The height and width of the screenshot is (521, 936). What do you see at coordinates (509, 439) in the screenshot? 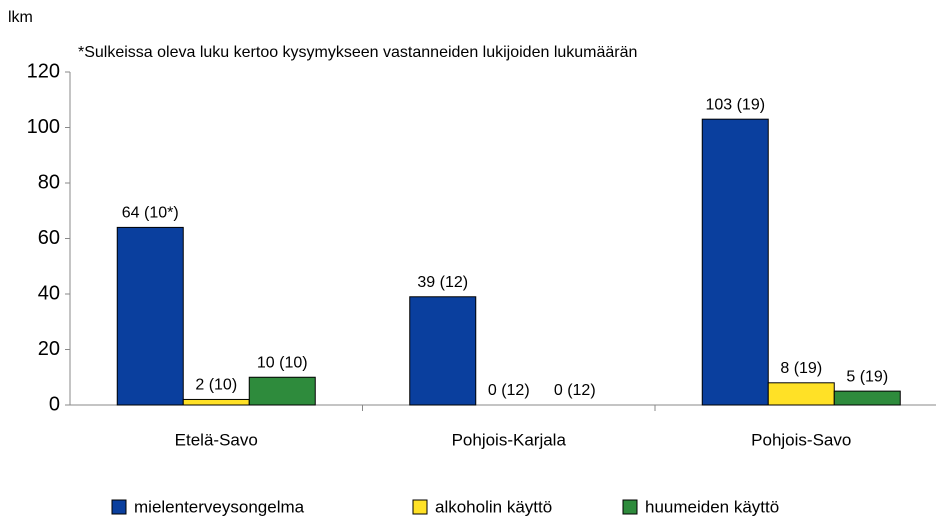
I see `x-tick-label: Pohjois-Karjala` at bounding box center [509, 439].